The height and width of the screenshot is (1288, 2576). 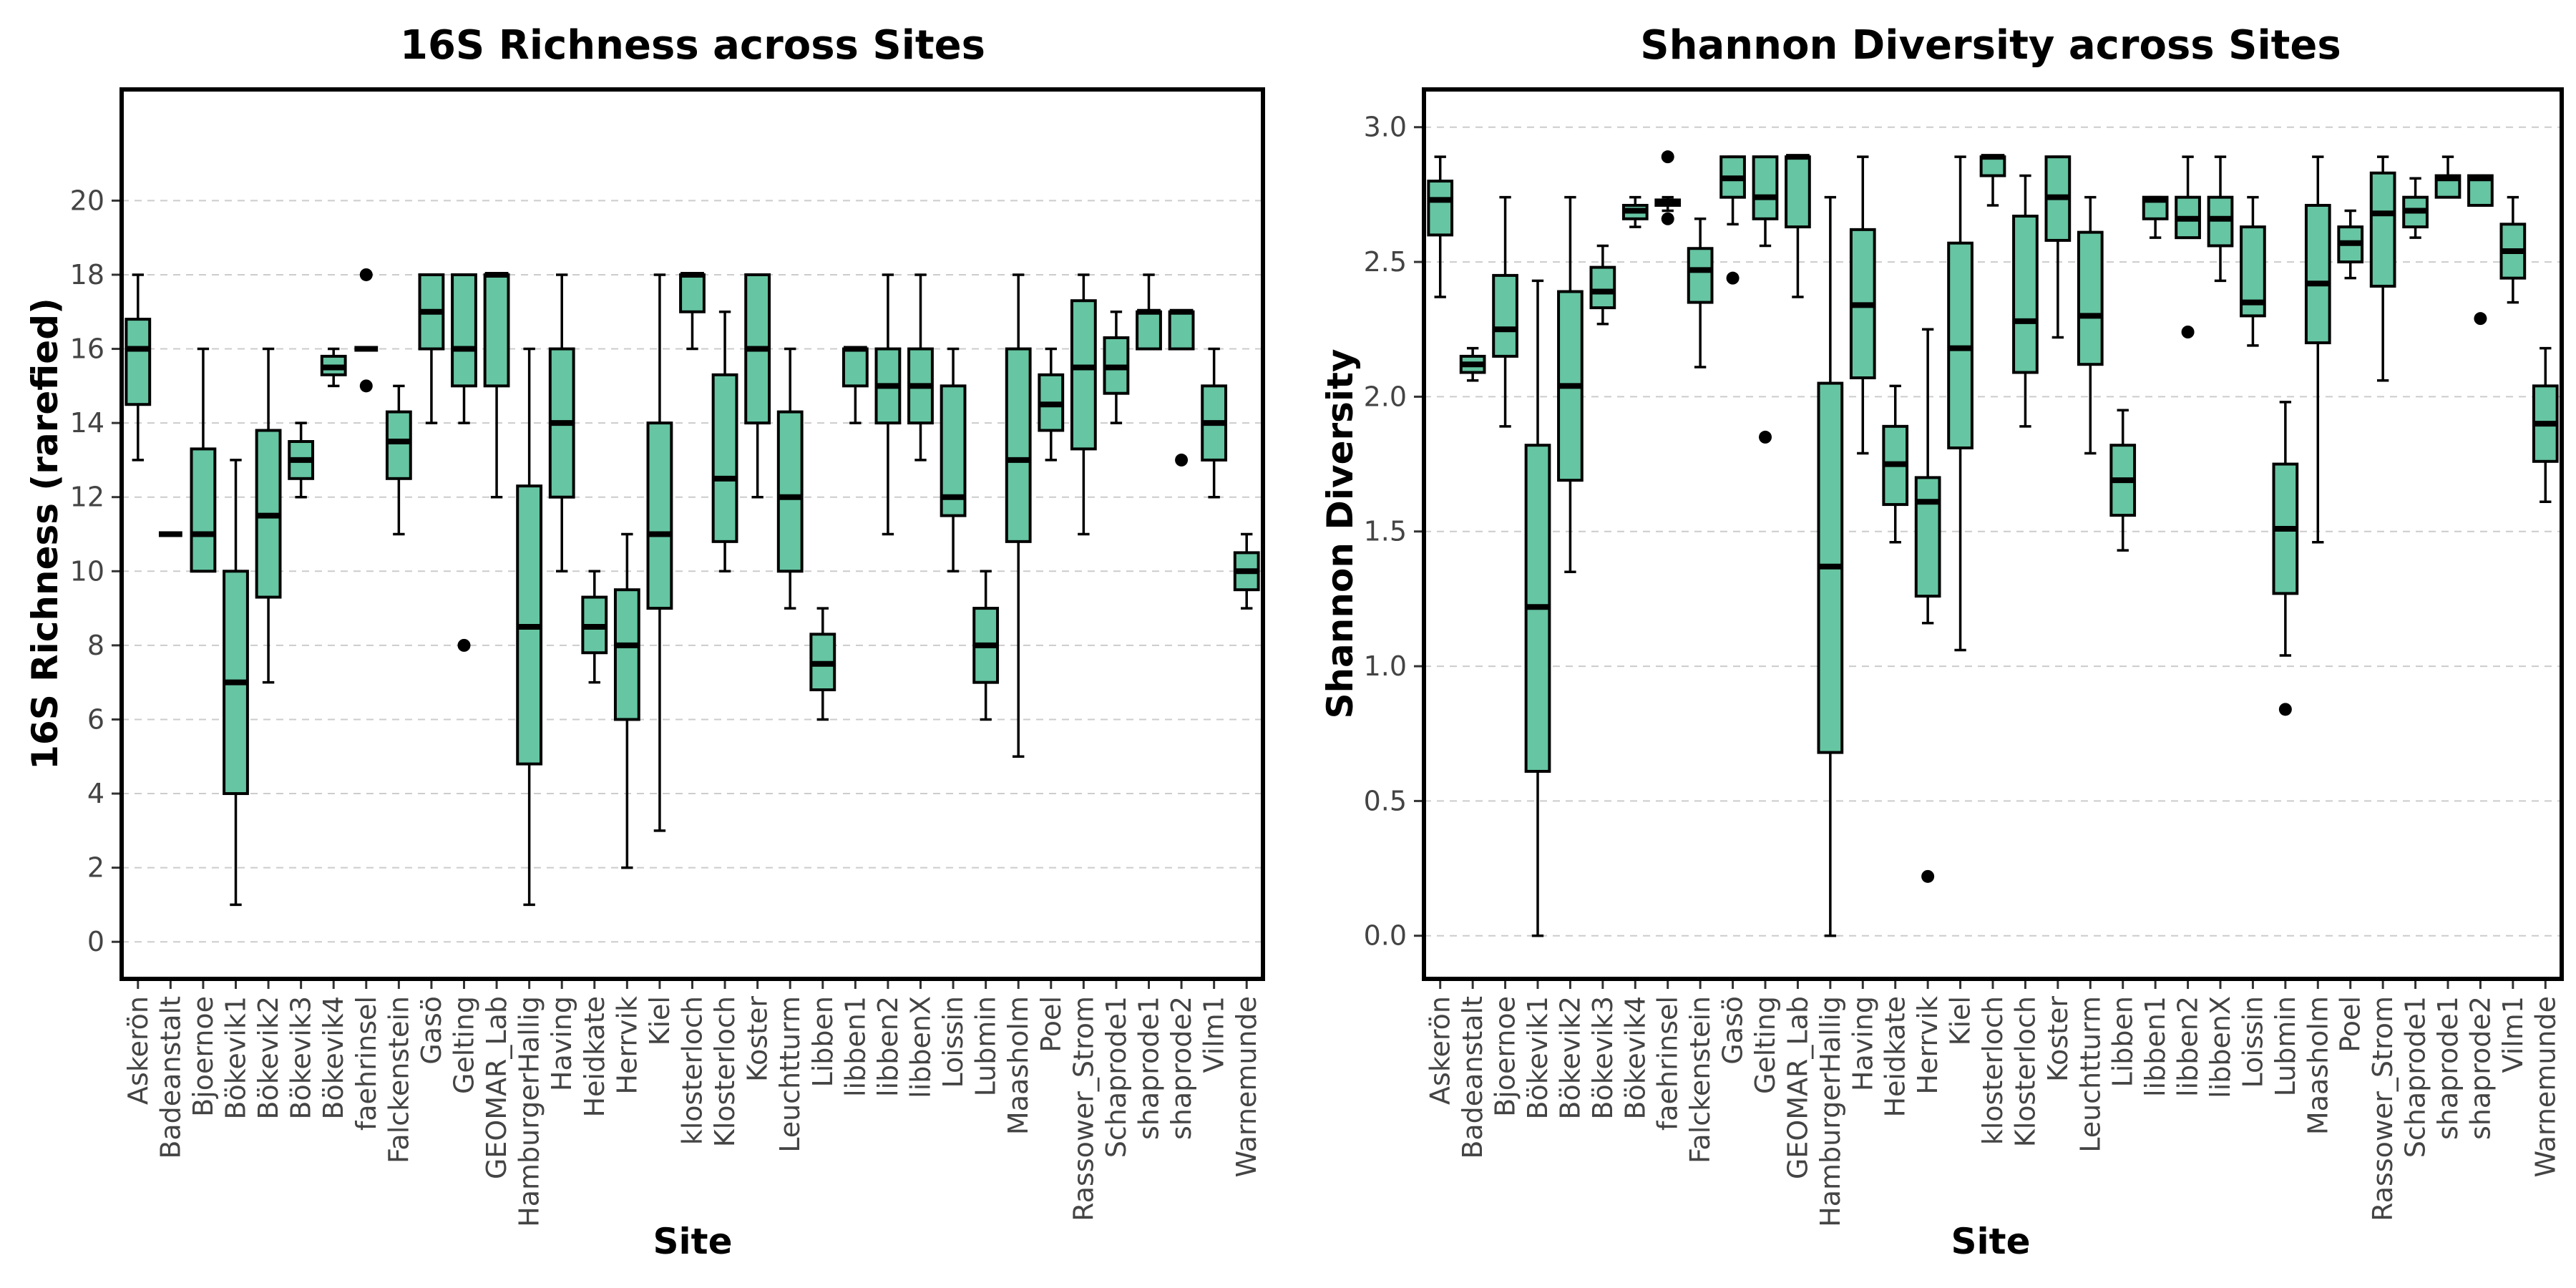 I want to click on richness-y-axis: 0 2 4 6 8 10 12 14 16 18 20, so click(x=96, y=571).